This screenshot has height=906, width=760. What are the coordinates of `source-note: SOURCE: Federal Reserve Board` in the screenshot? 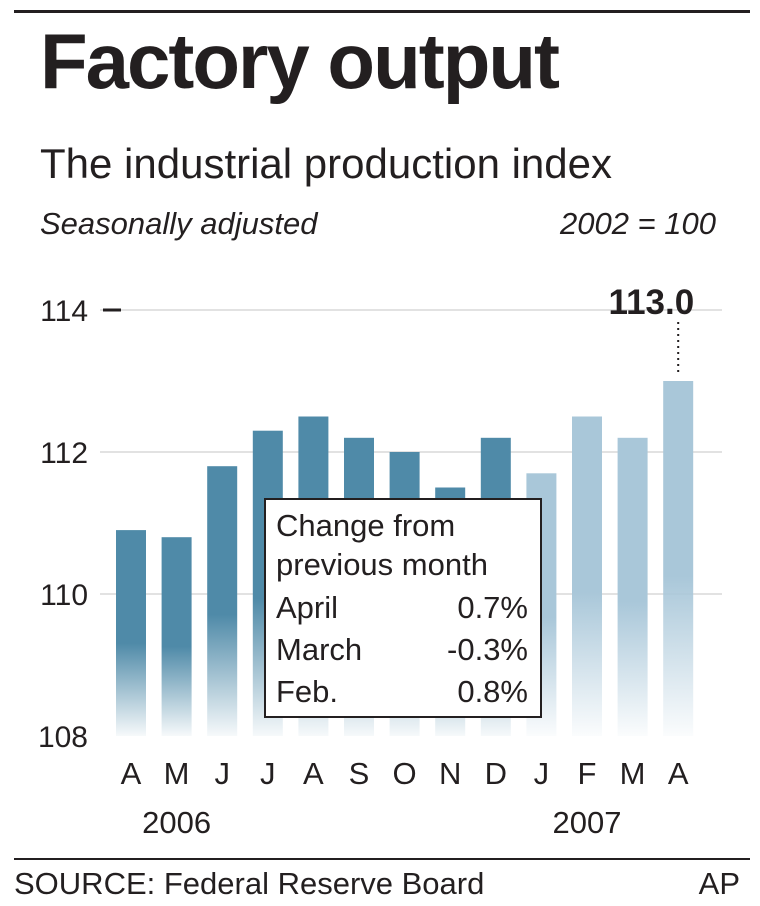 It's located at (249, 883).